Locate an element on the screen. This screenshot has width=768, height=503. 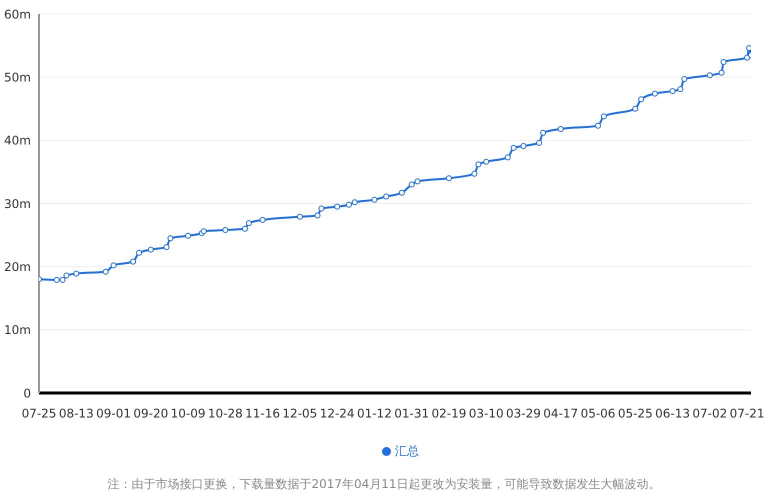
y-tick-label: 60m is located at coordinates (17, 14).